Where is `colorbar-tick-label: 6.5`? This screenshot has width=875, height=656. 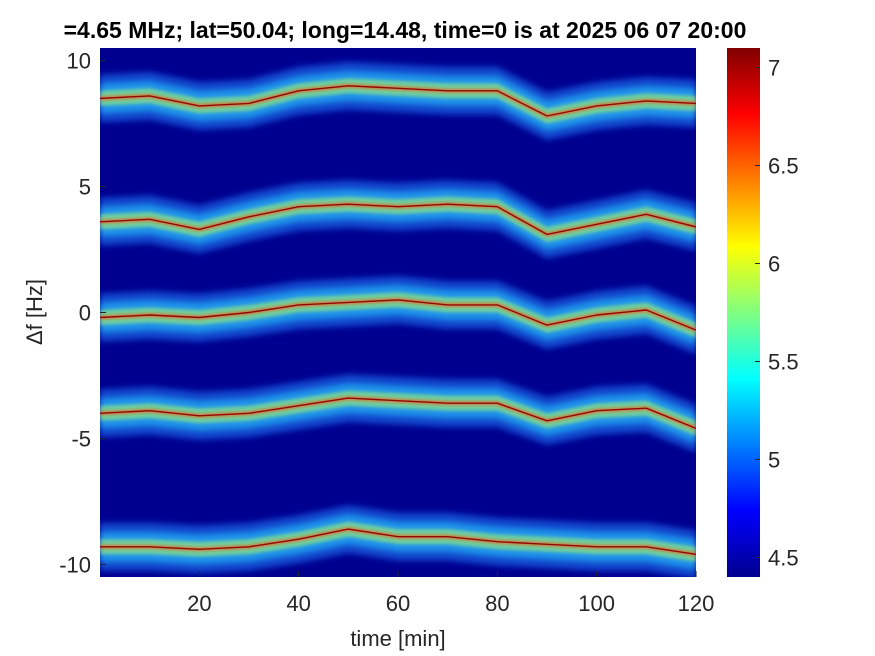 colorbar-tick-label: 6.5 is located at coordinates (783, 166).